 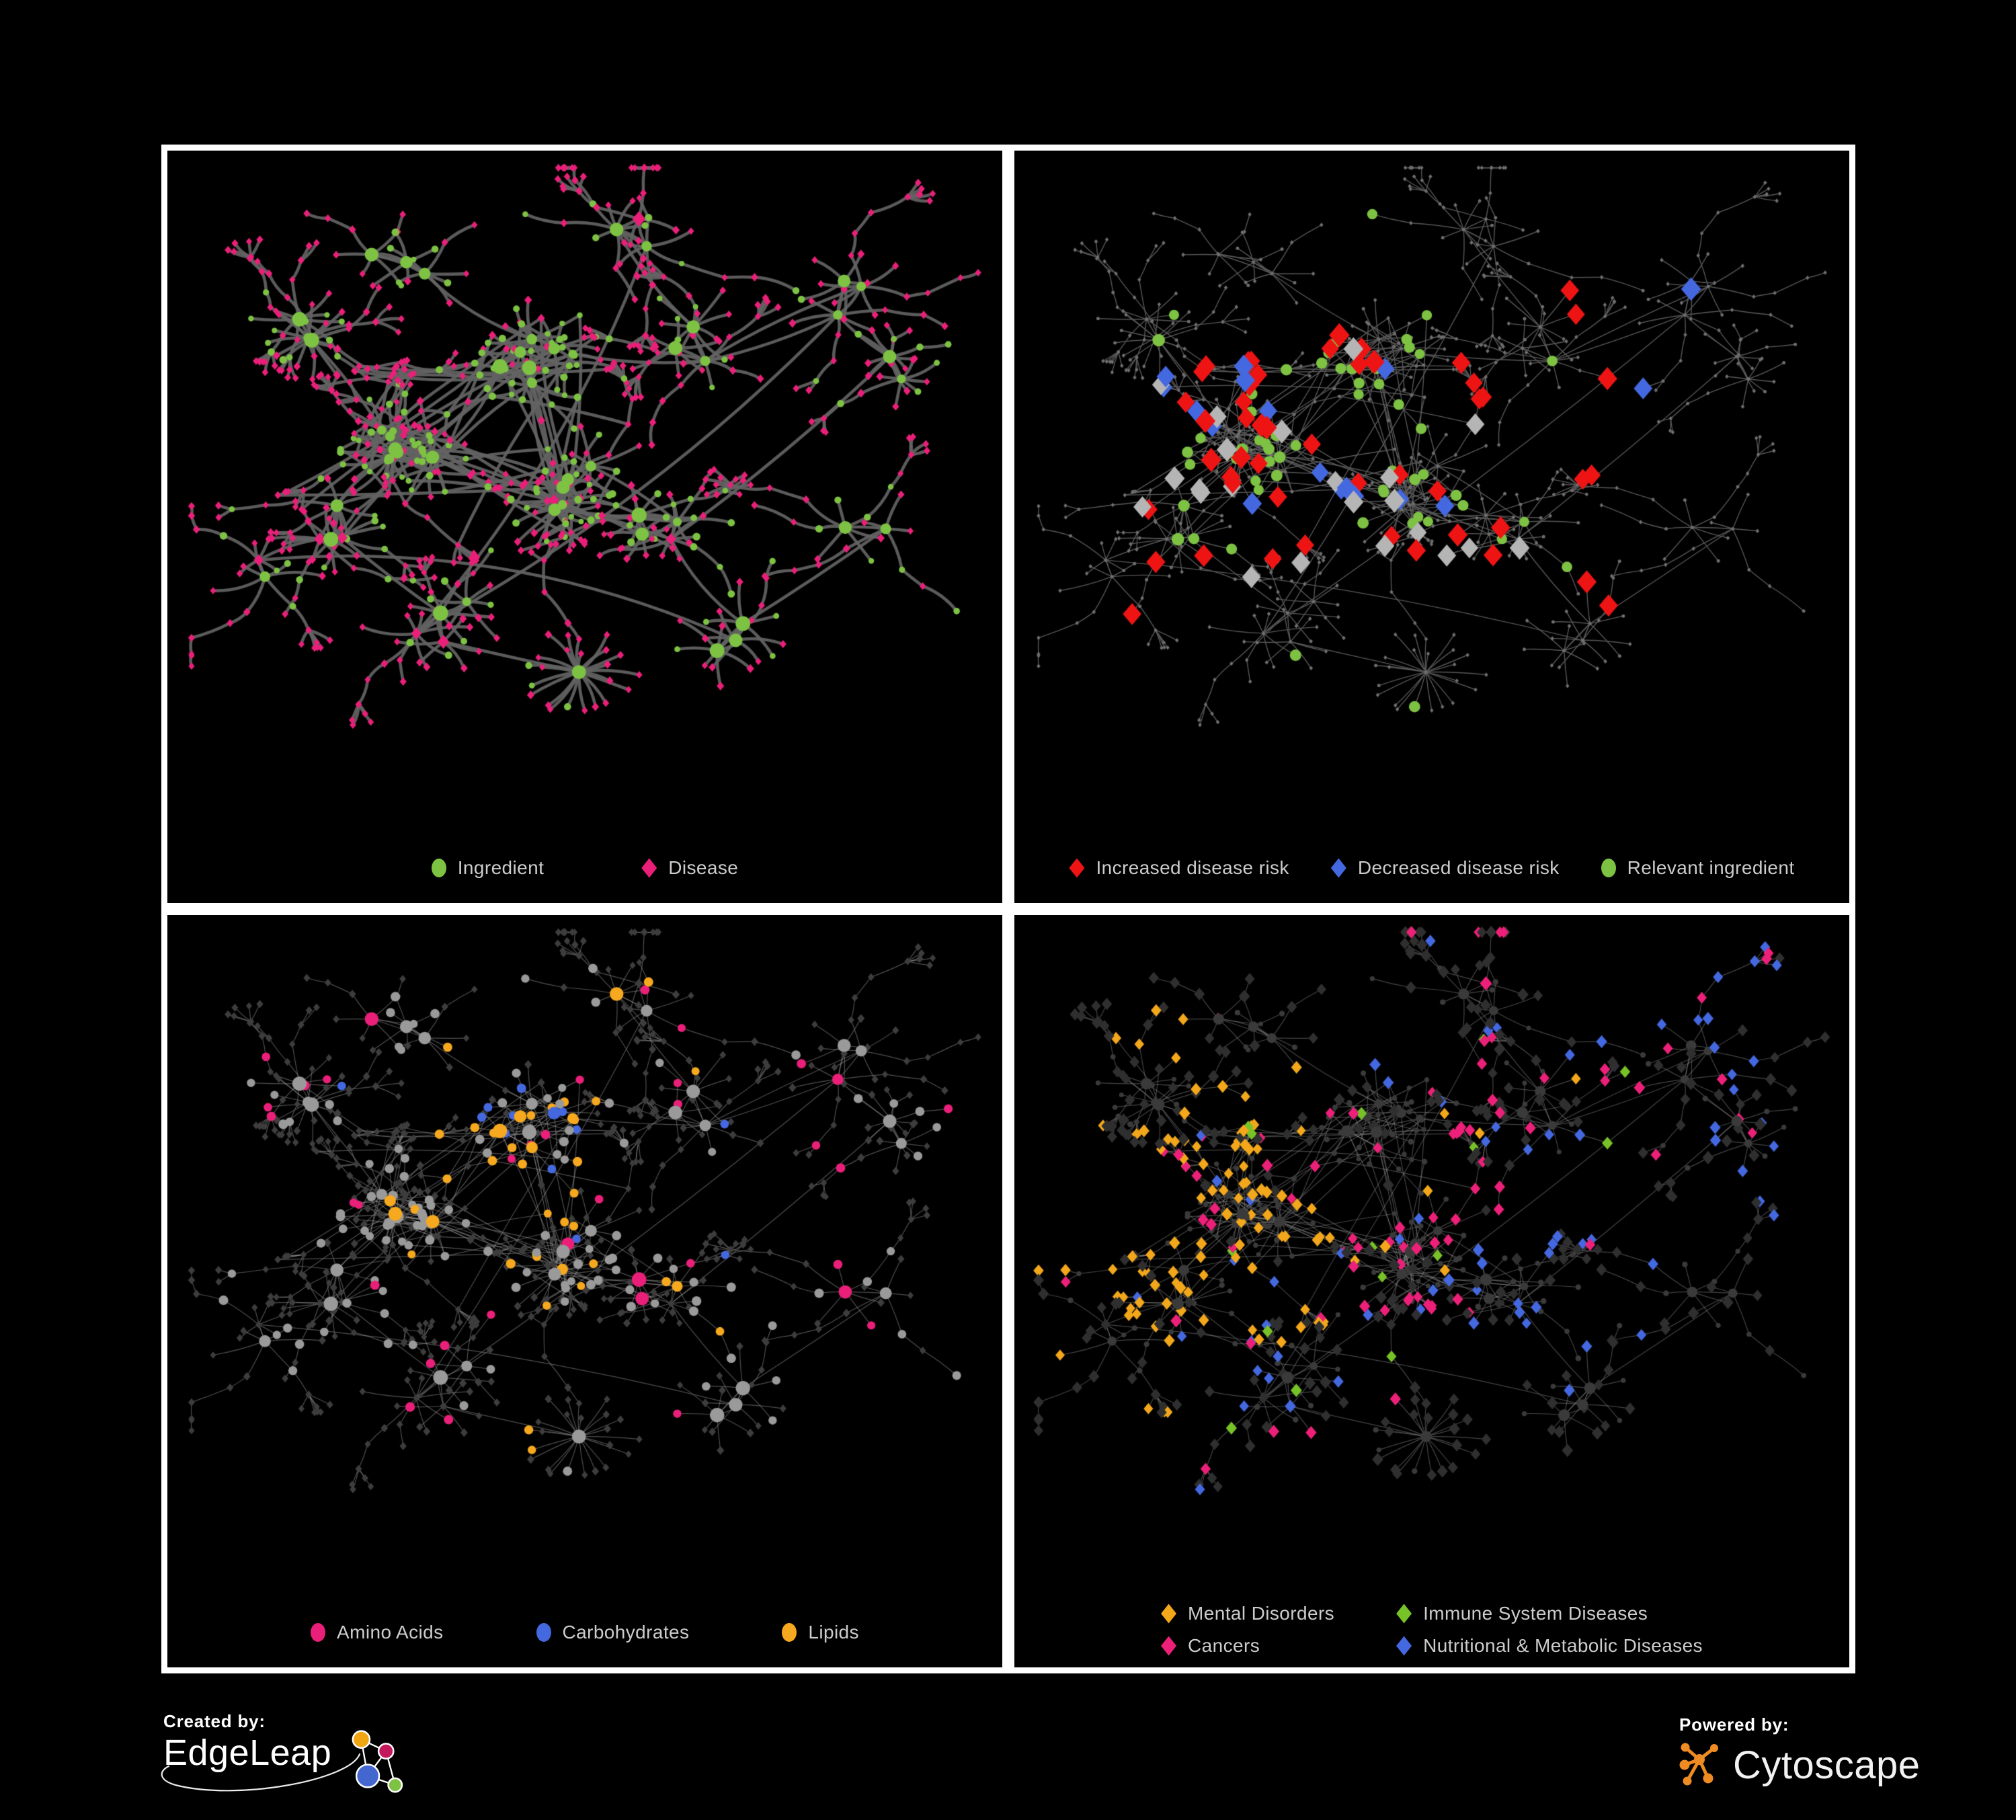 I want to click on legend-item-carbohydrates: Carbohydrates, so click(x=613, y=1632).